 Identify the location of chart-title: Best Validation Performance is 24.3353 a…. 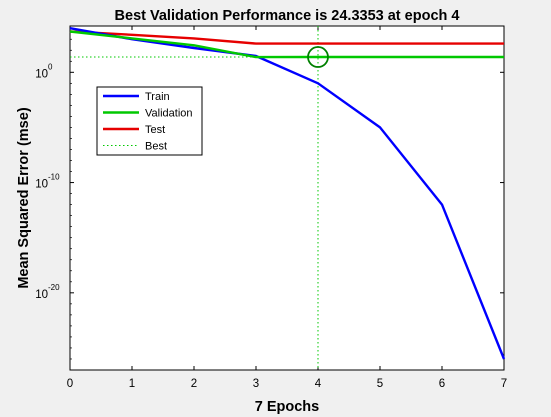
(287, 16).